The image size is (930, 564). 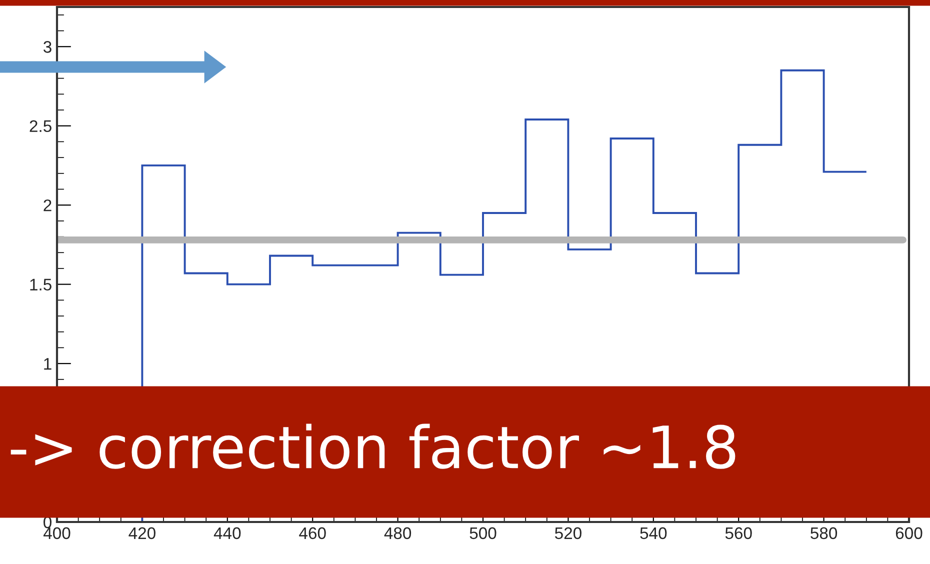 I want to click on y-tick-label: 2.5, so click(x=41, y=126).